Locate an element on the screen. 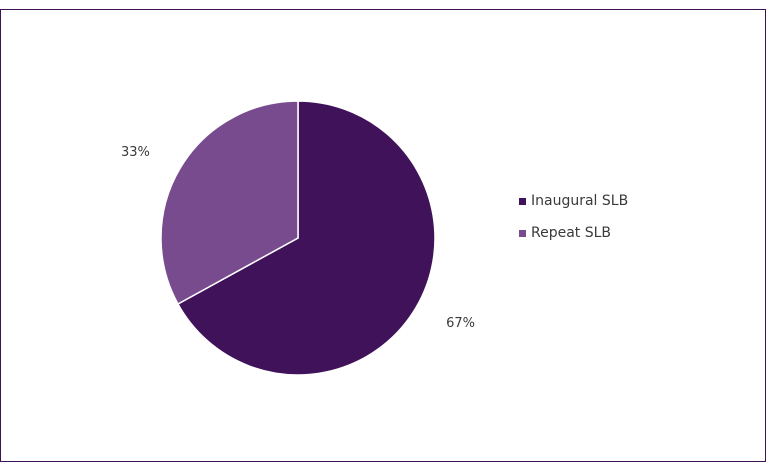 The height and width of the screenshot is (471, 768). legend: Inaugural SLB Repeat SLB is located at coordinates (573, 223).